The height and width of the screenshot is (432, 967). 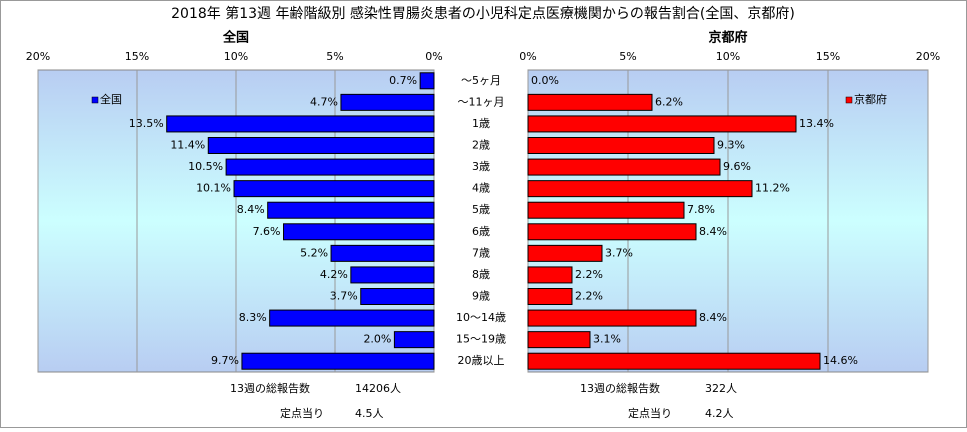 What do you see at coordinates (481, 209) in the screenshot?
I see `category-label: 5歳` at bounding box center [481, 209].